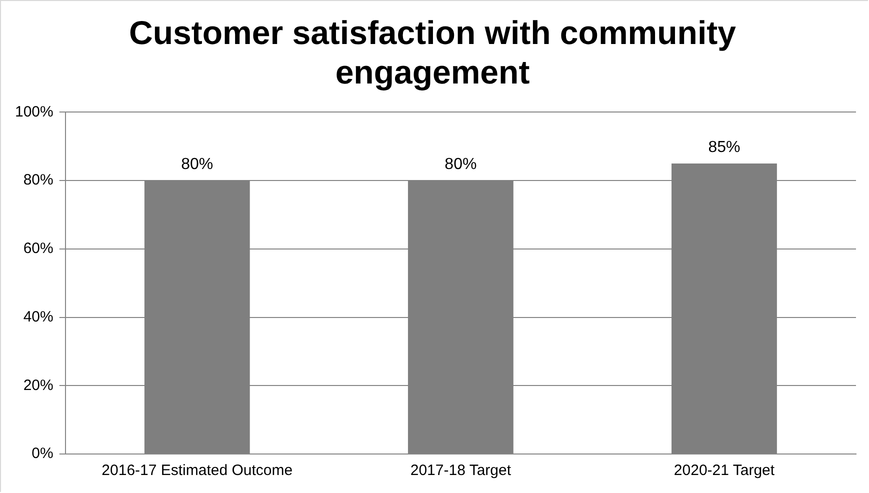 This screenshot has width=869, height=493. What do you see at coordinates (38, 317) in the screenshot?
I see `y-tick-label: 40%` at bounding box center [38, 317].